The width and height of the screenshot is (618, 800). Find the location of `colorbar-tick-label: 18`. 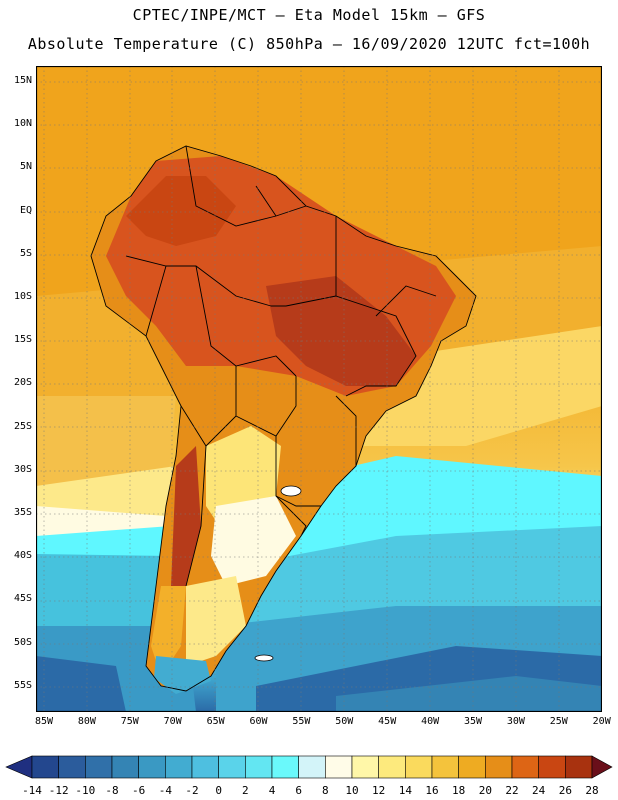

colorbar-tick-label: 18 is located at coordinates (459, 790).